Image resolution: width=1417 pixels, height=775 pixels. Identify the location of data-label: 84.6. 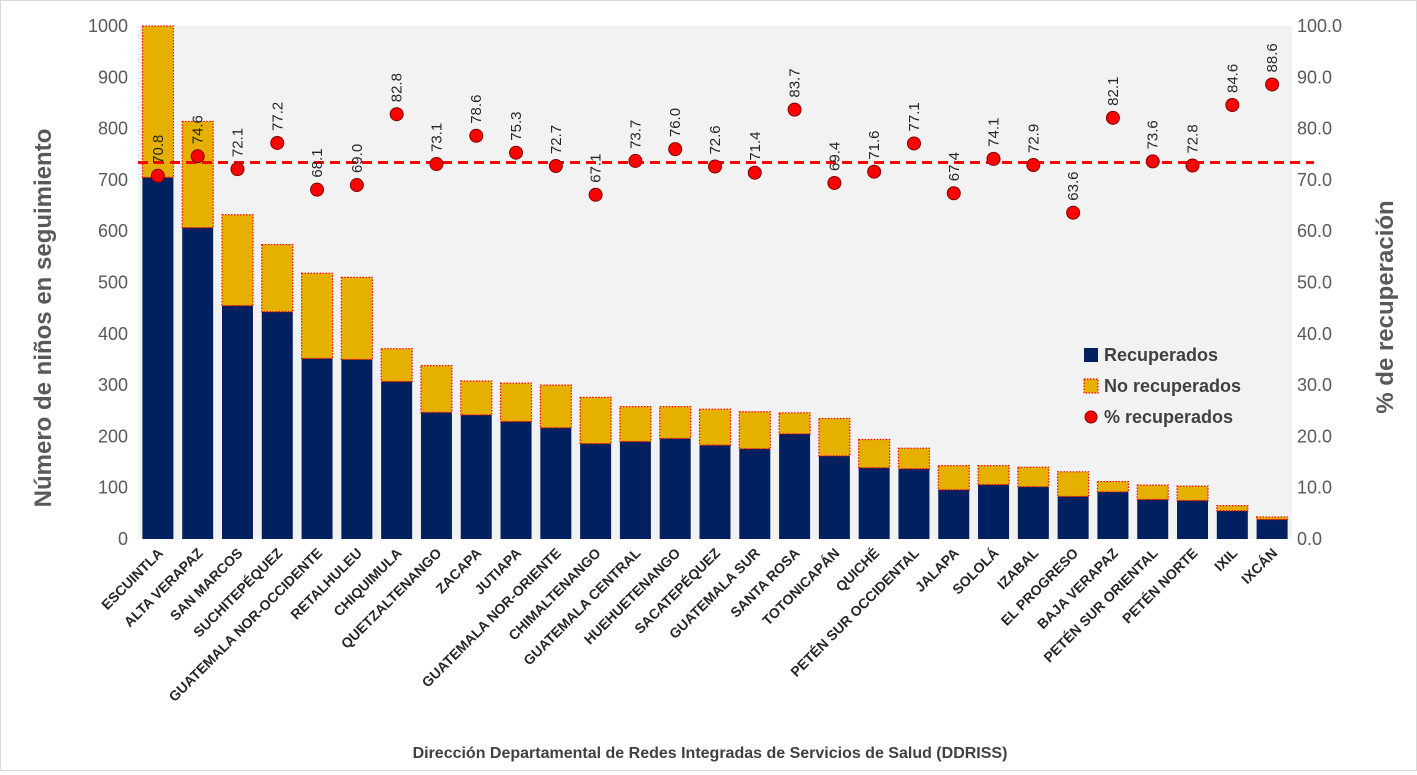
(1232, 78).